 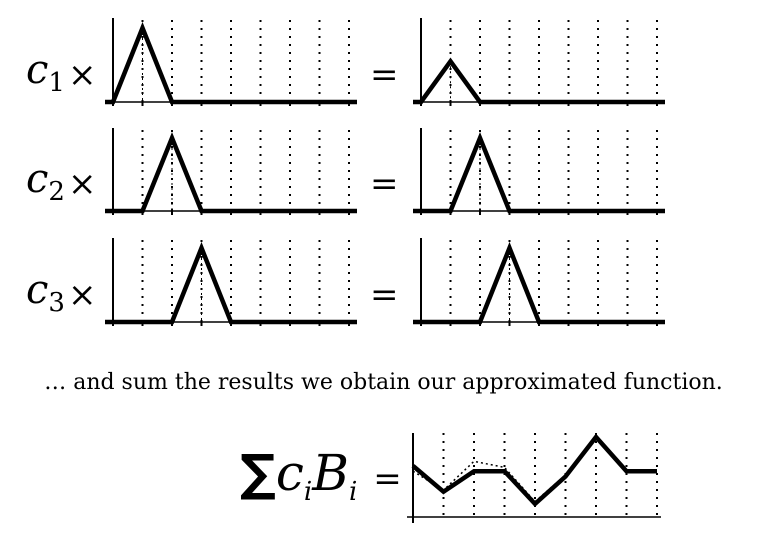 What do you see at coordinates (330, 473) in the screenshot?
I see `sum-b: B` at bounding box center [330, 473].